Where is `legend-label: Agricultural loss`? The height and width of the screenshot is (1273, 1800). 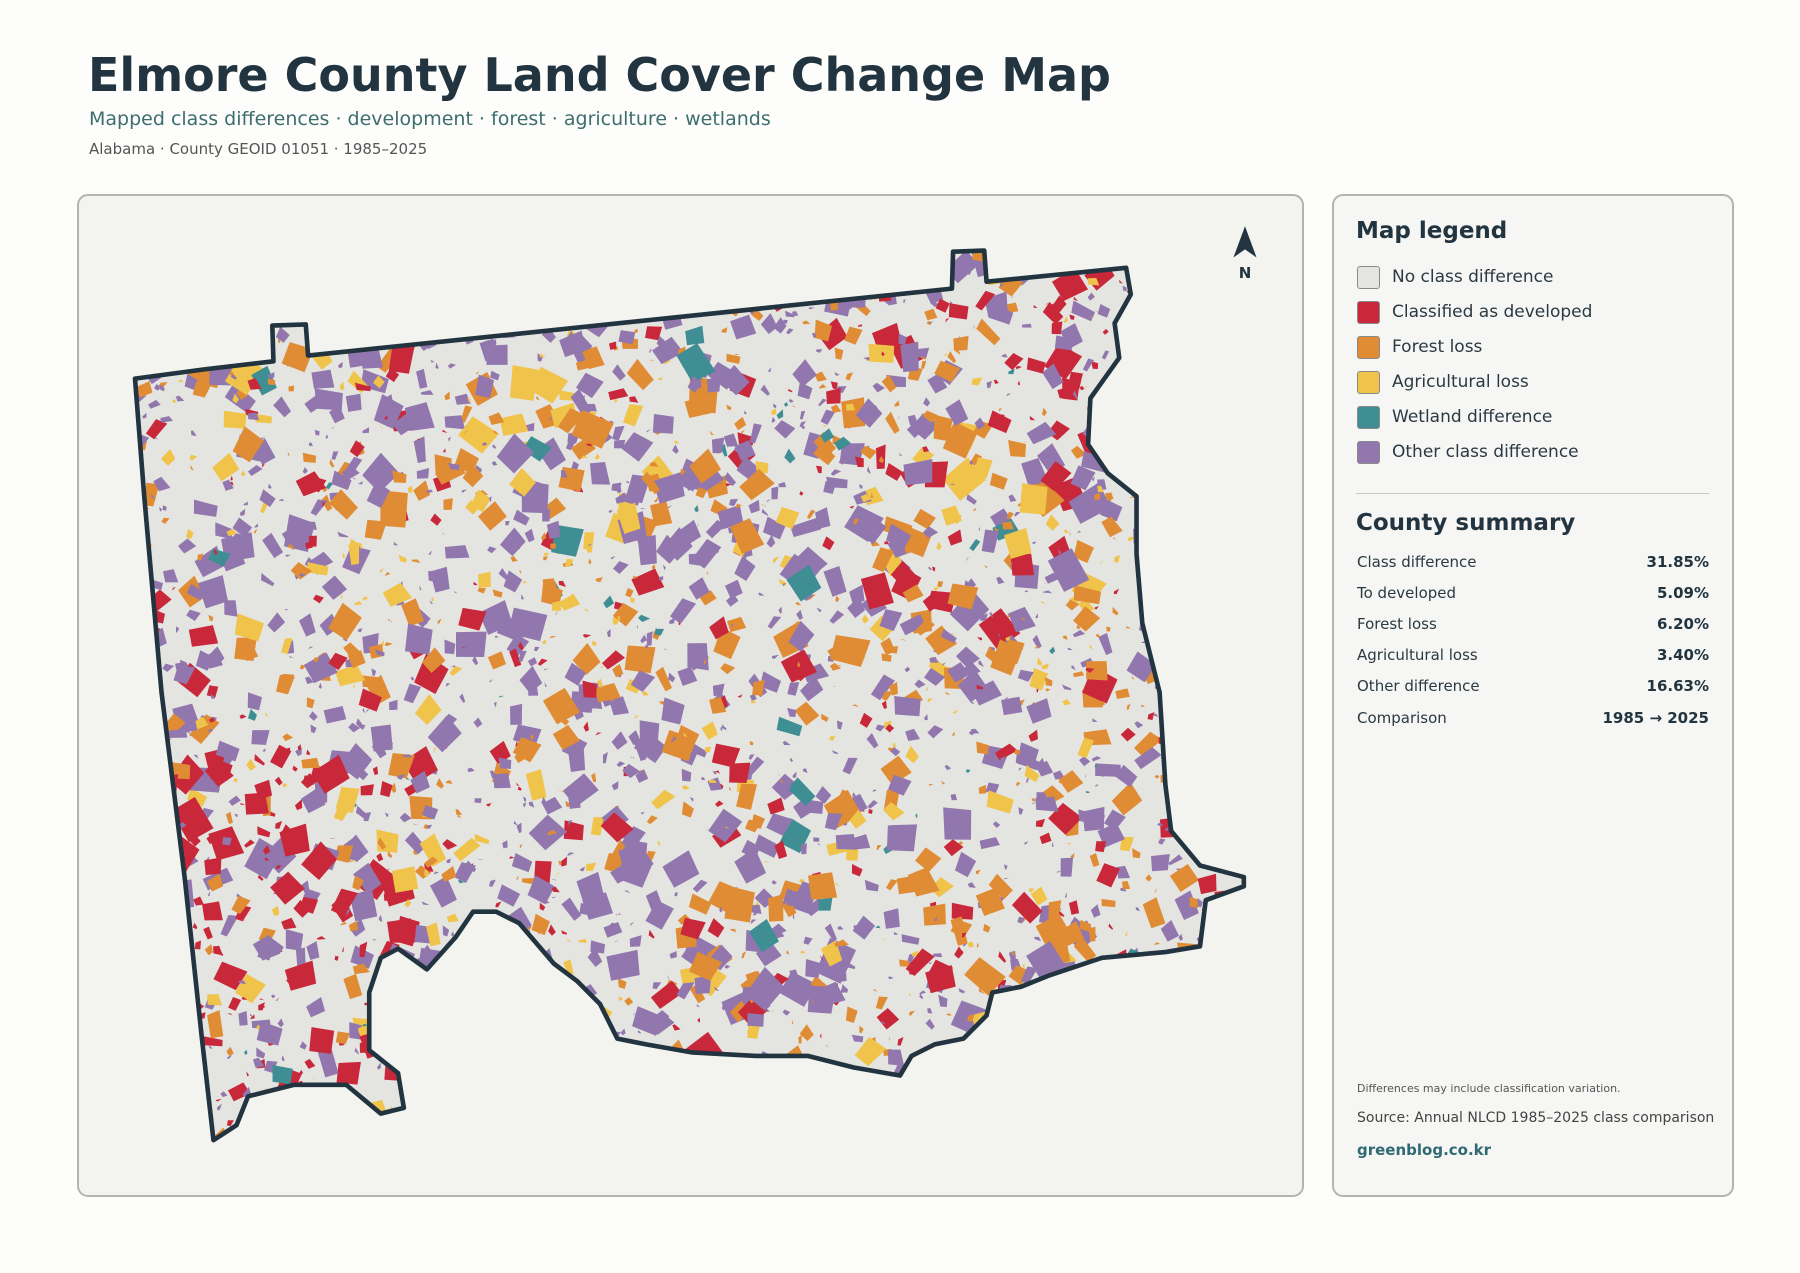 legend-label: Agricultural loss is located at coordinates (1460, 382).